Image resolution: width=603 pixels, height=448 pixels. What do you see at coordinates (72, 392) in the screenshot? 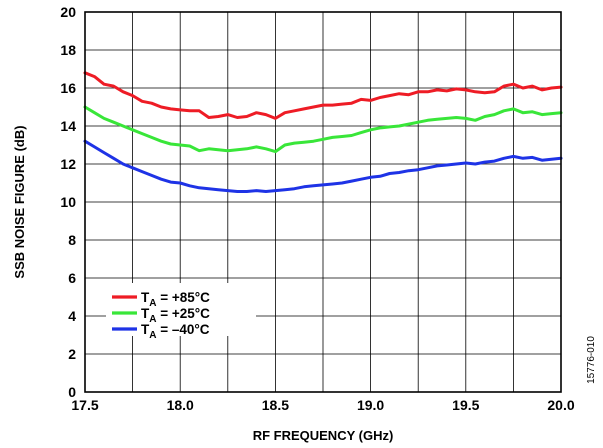
I see `y-tick-label: 0` at bounding box center [72, 392].